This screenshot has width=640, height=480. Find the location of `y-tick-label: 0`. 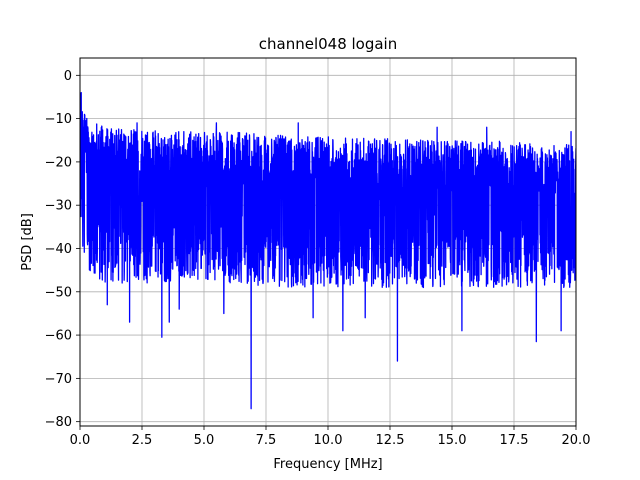

y-tick-label: 0 is located at coordinates (68, 76).